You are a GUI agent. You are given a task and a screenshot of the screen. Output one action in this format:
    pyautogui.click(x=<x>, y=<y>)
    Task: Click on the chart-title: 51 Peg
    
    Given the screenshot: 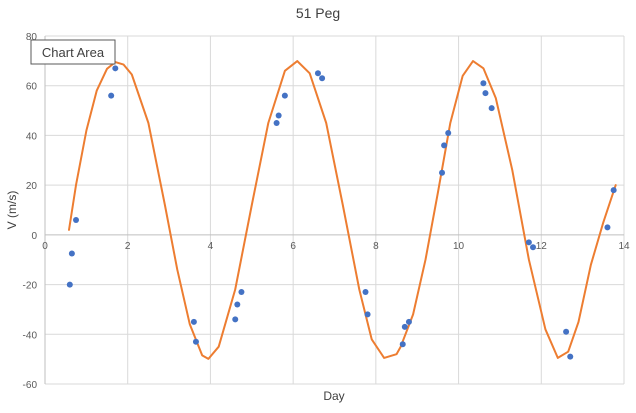 What is the action you would take?
    pyautogui.click(x=318, y=13)
    